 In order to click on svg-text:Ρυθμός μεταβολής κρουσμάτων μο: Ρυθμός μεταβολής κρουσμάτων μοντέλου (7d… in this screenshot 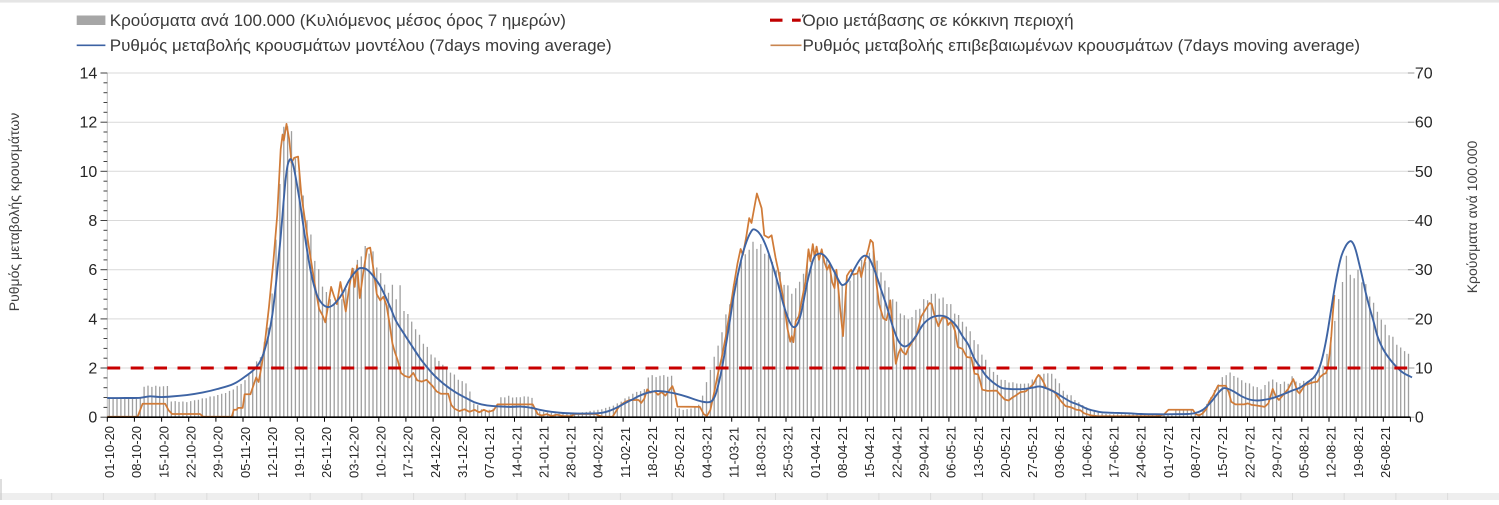, I will do `click(361, 45)`.